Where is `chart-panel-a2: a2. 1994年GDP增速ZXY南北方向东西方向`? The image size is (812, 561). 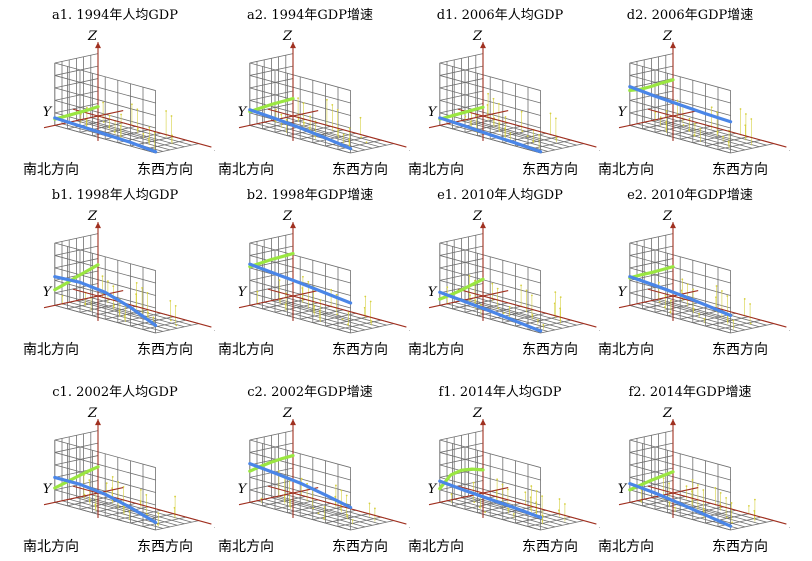 chart-panel-a2: a2. 1994年GDP增速ZXY南北方向东西方向 is located at coordinates (310, 95).